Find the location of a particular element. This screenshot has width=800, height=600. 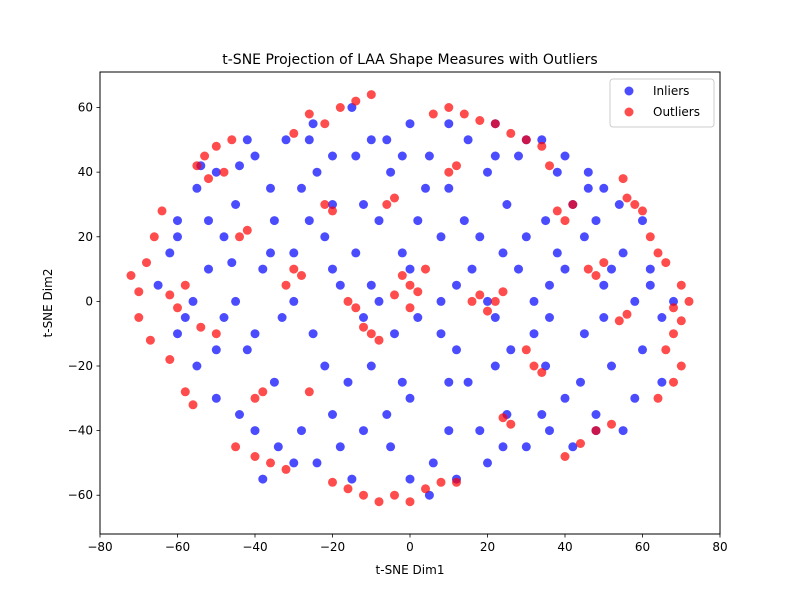

legend: Inliers Outliers is located at coordinates (662, 103).